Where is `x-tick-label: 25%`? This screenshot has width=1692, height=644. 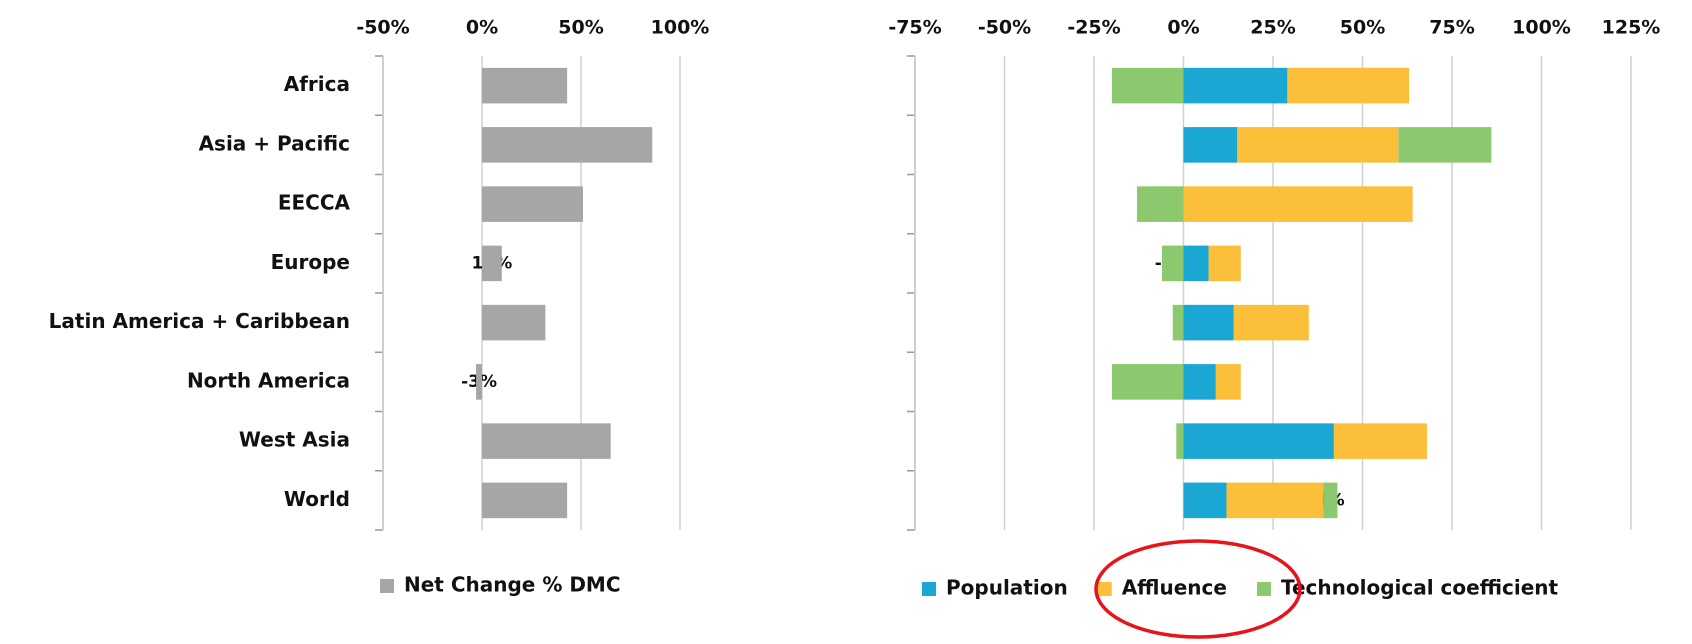 x-tick-label: 25% is located at coordinates (1272, 28).